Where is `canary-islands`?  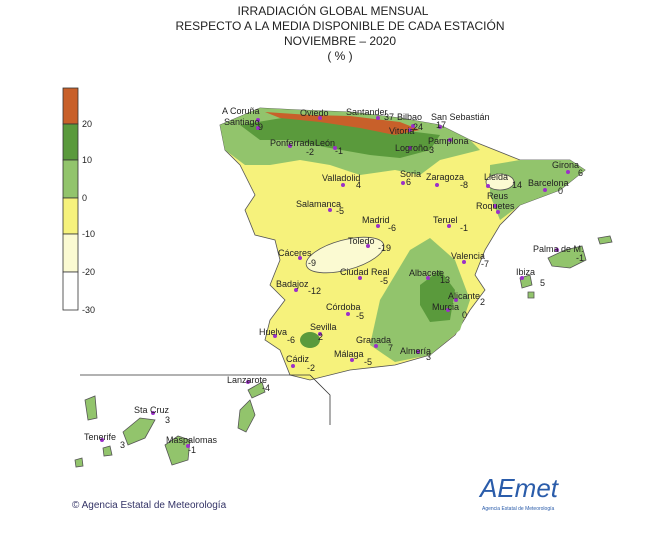
canary-islands is located at coordinates (202, 421).